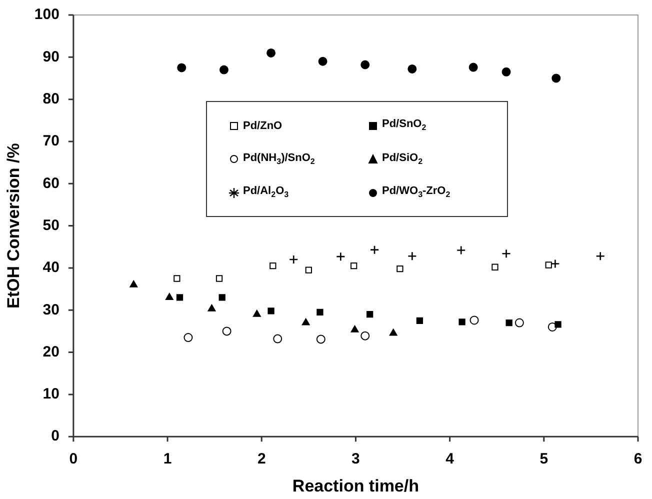  I want to click on y-tick-label: 80, so click(51, 99).